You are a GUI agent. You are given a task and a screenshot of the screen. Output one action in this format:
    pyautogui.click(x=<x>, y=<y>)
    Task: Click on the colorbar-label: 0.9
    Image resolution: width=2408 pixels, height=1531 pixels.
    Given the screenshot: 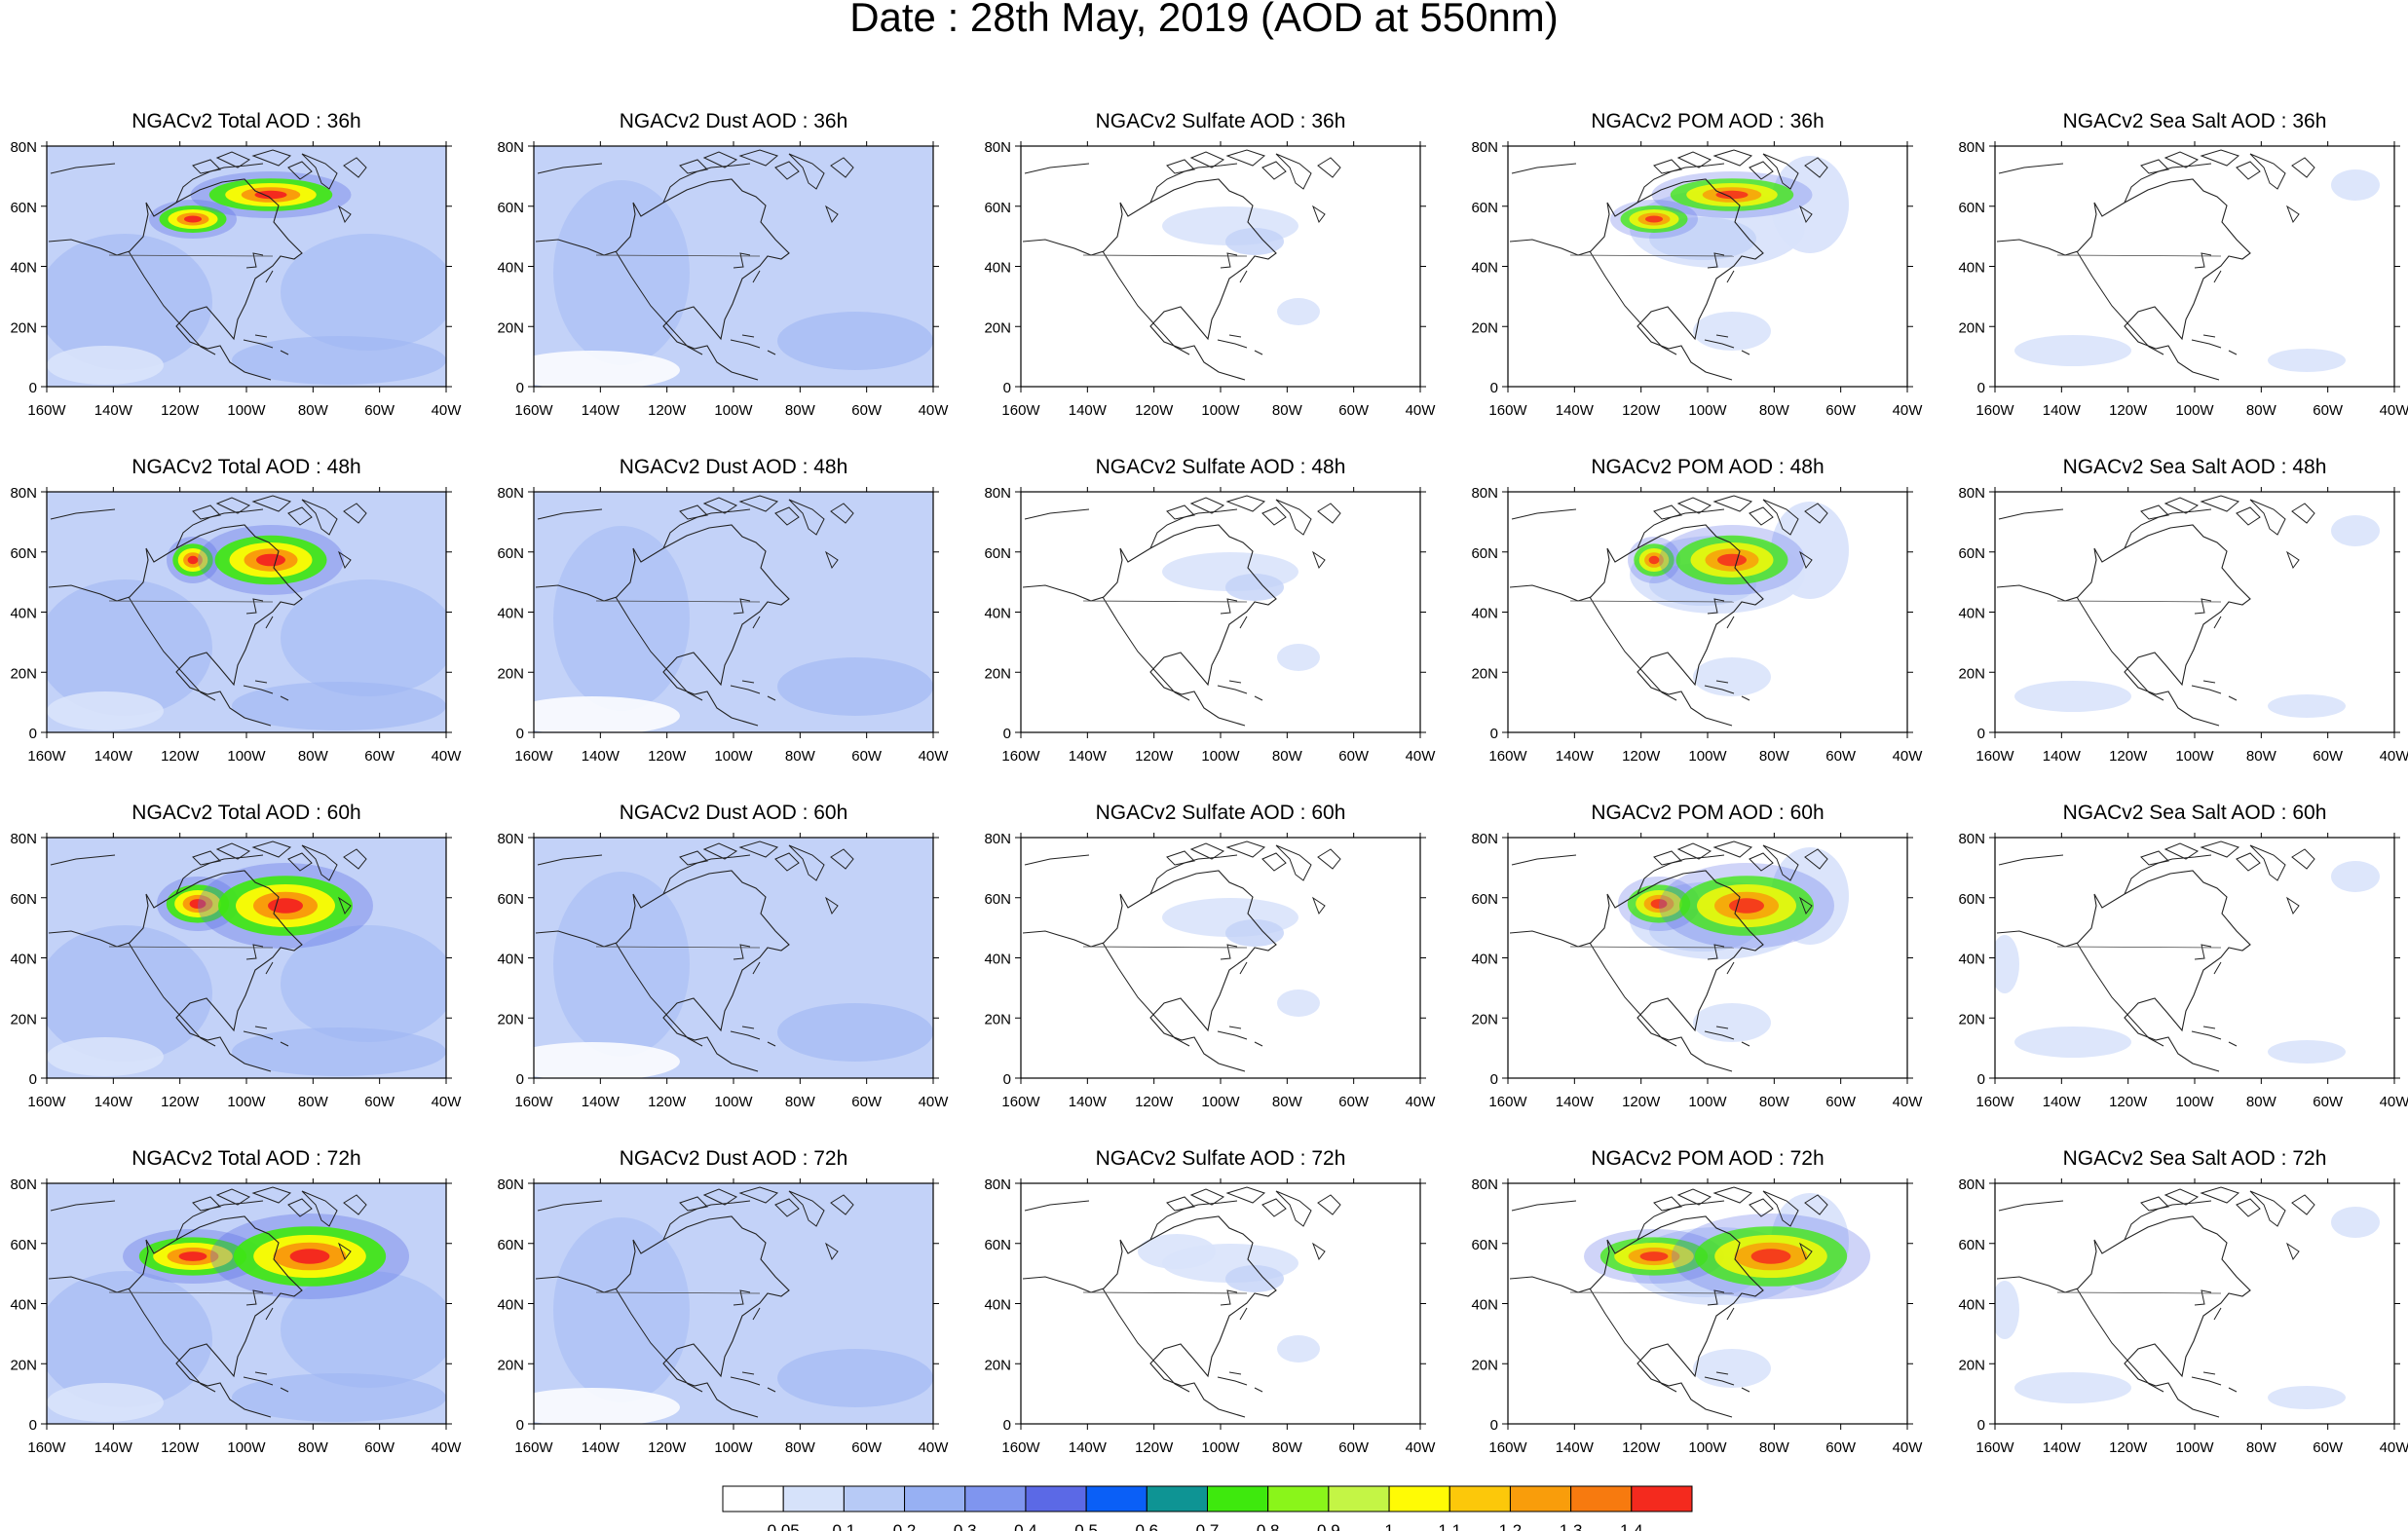 What is the action you would take?
    pyautogui.click(x=1328, y=1526)
    